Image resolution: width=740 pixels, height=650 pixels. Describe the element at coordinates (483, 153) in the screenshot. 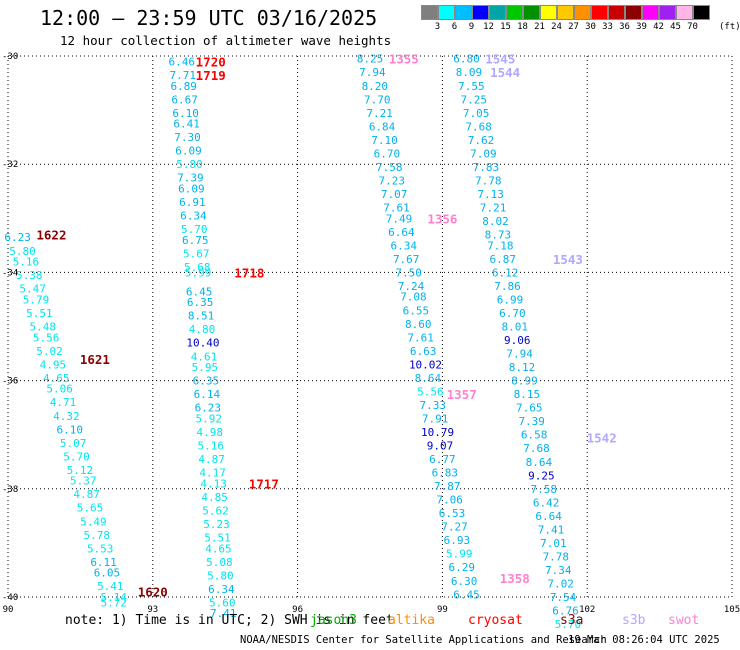

I see `swh-point: 7.09` at that location.